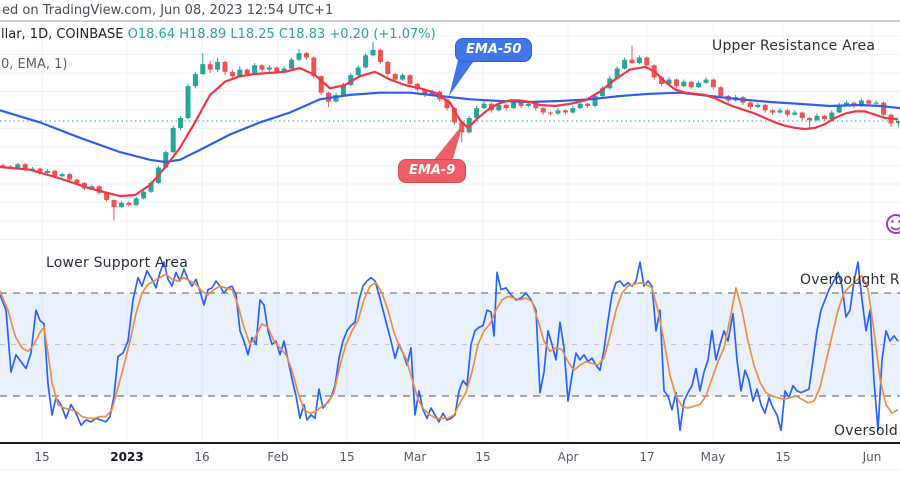 The width and height of the screenshot is (900, 500). What do you see at coordinates (432, 171) in the screenshot?
I see `ema9-callout: EMA-9` at bounding box center [432, 171].